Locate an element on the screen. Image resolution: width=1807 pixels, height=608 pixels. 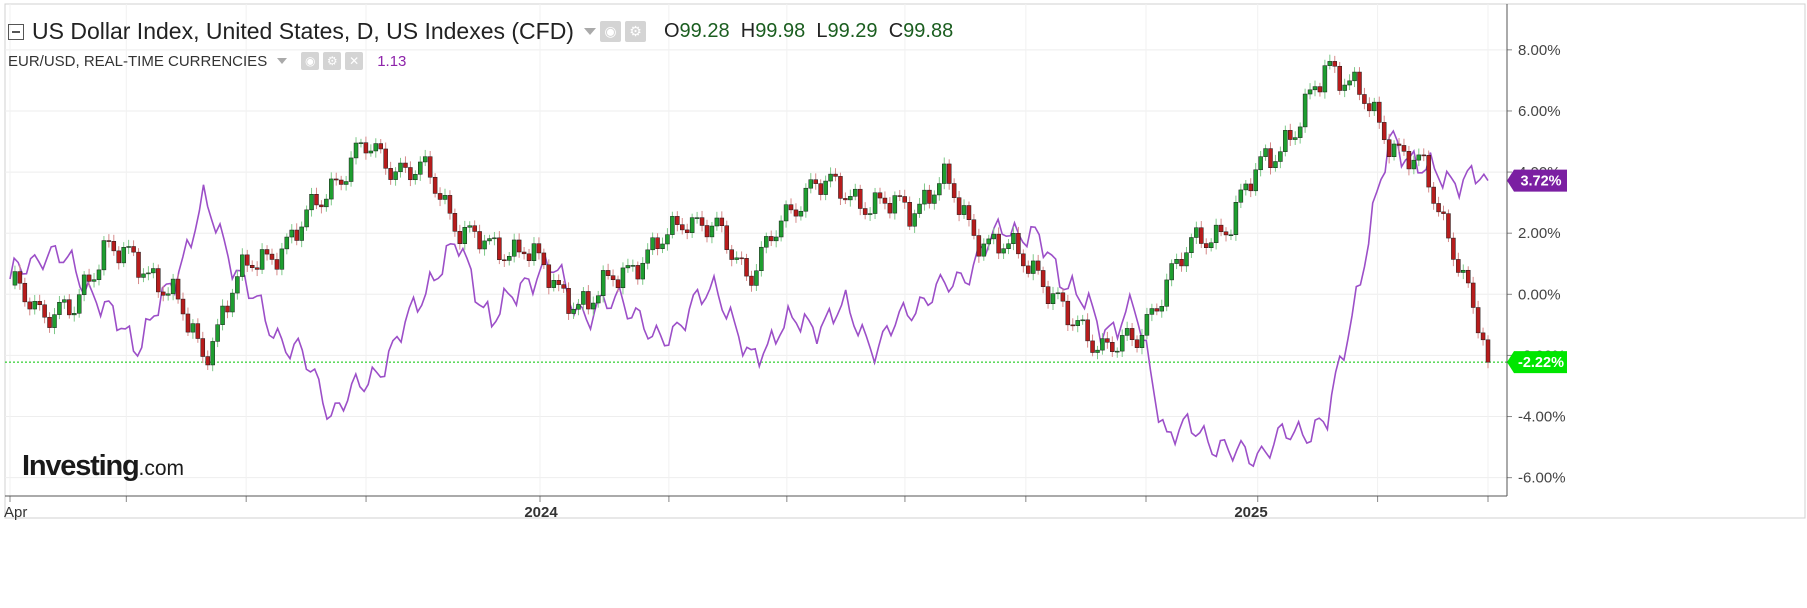
ohlc-readout: O99.28 H99.98 L99.29 C99.88 is located at coordinates (808, 31).